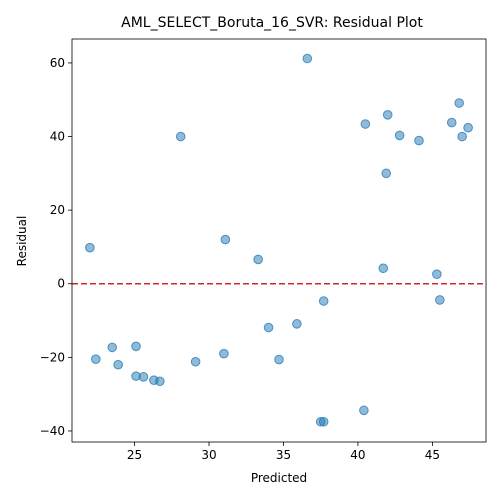 The height and width of the screenshot is (500, 500). Describe the element at coordinates (56, 247) in the screenshot. I see `y-axis: −40 −20 0 20 40 60` at that location.